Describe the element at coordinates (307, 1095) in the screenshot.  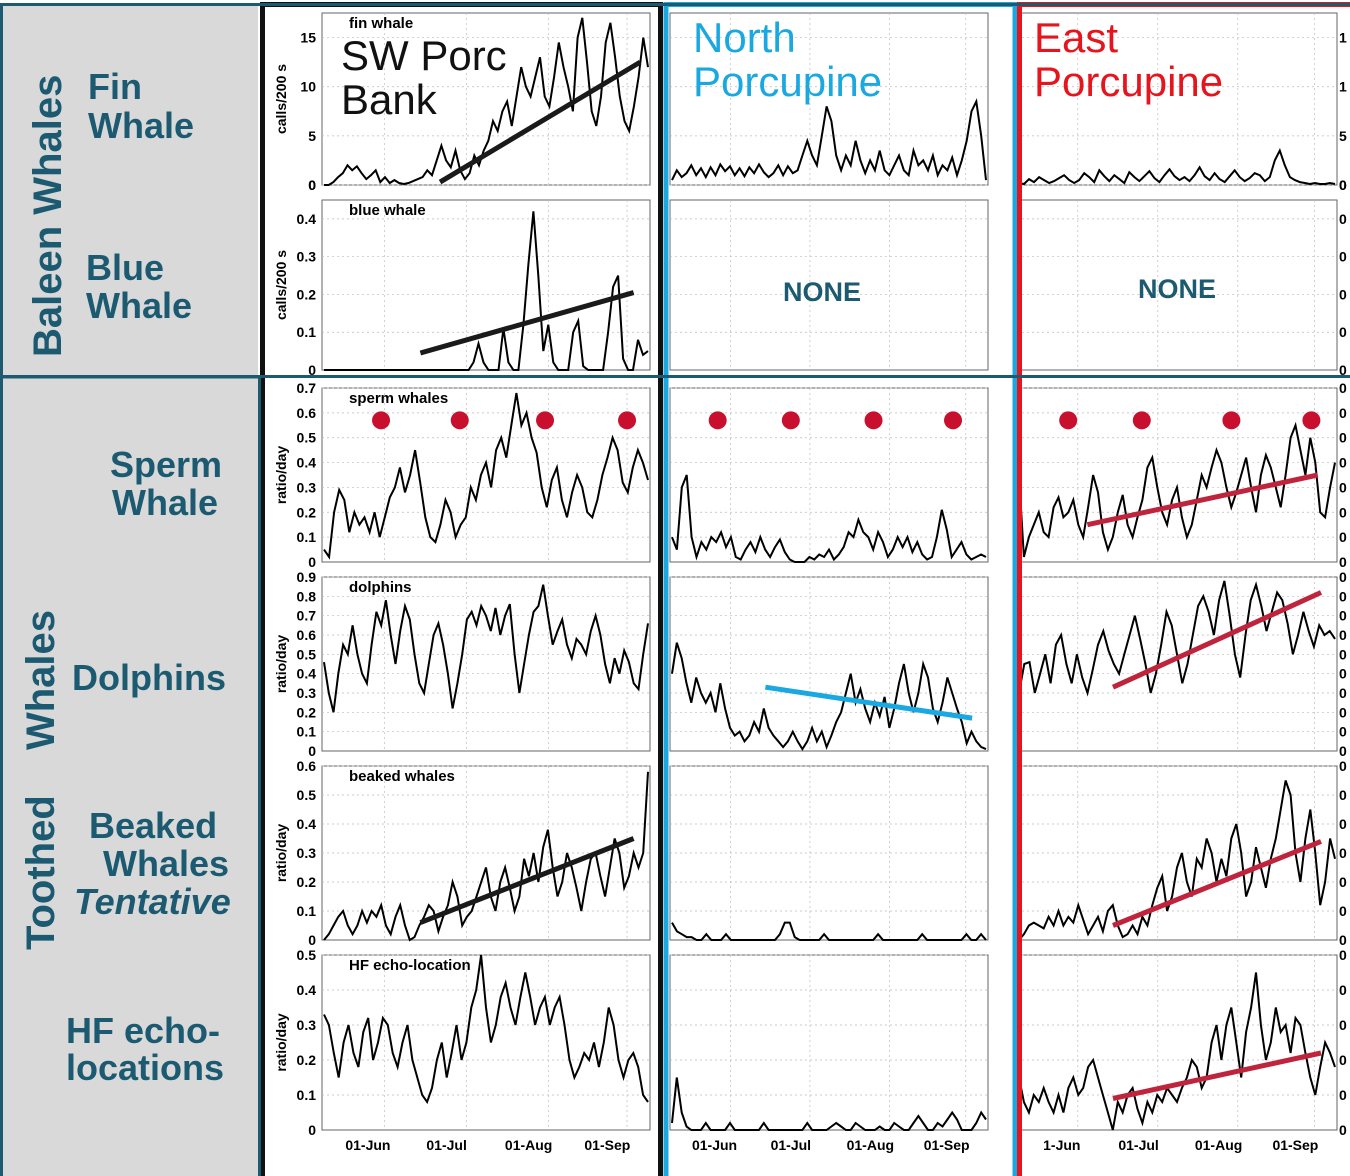
I see `y-tick-sw-5-1: 0.1` at that location.